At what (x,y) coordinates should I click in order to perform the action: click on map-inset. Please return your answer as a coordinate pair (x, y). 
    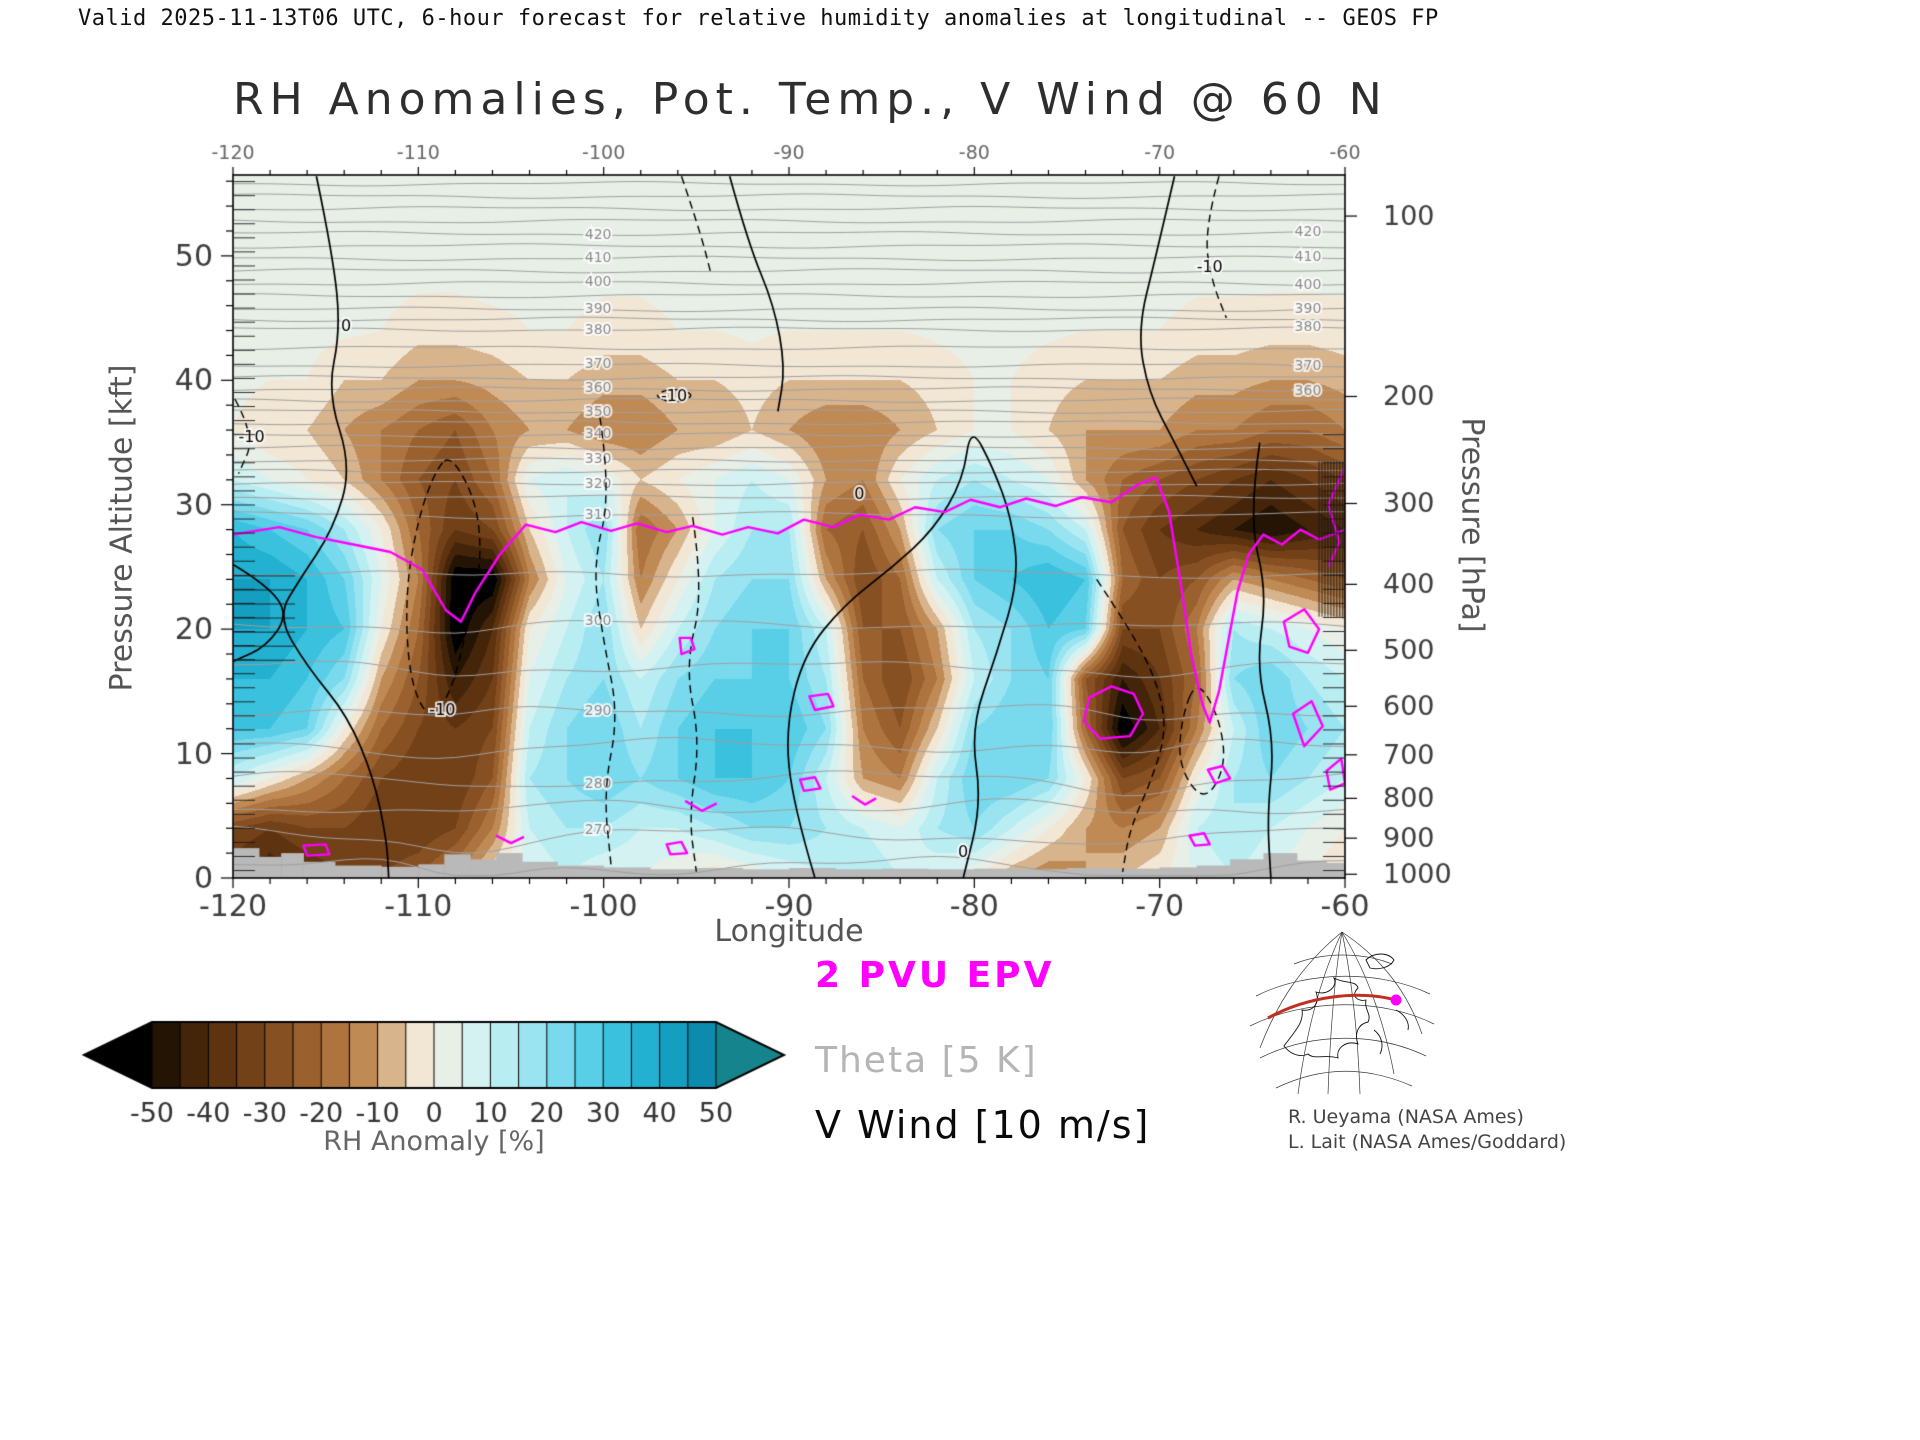
    Looking at the image, I should click on (1342, 1013).